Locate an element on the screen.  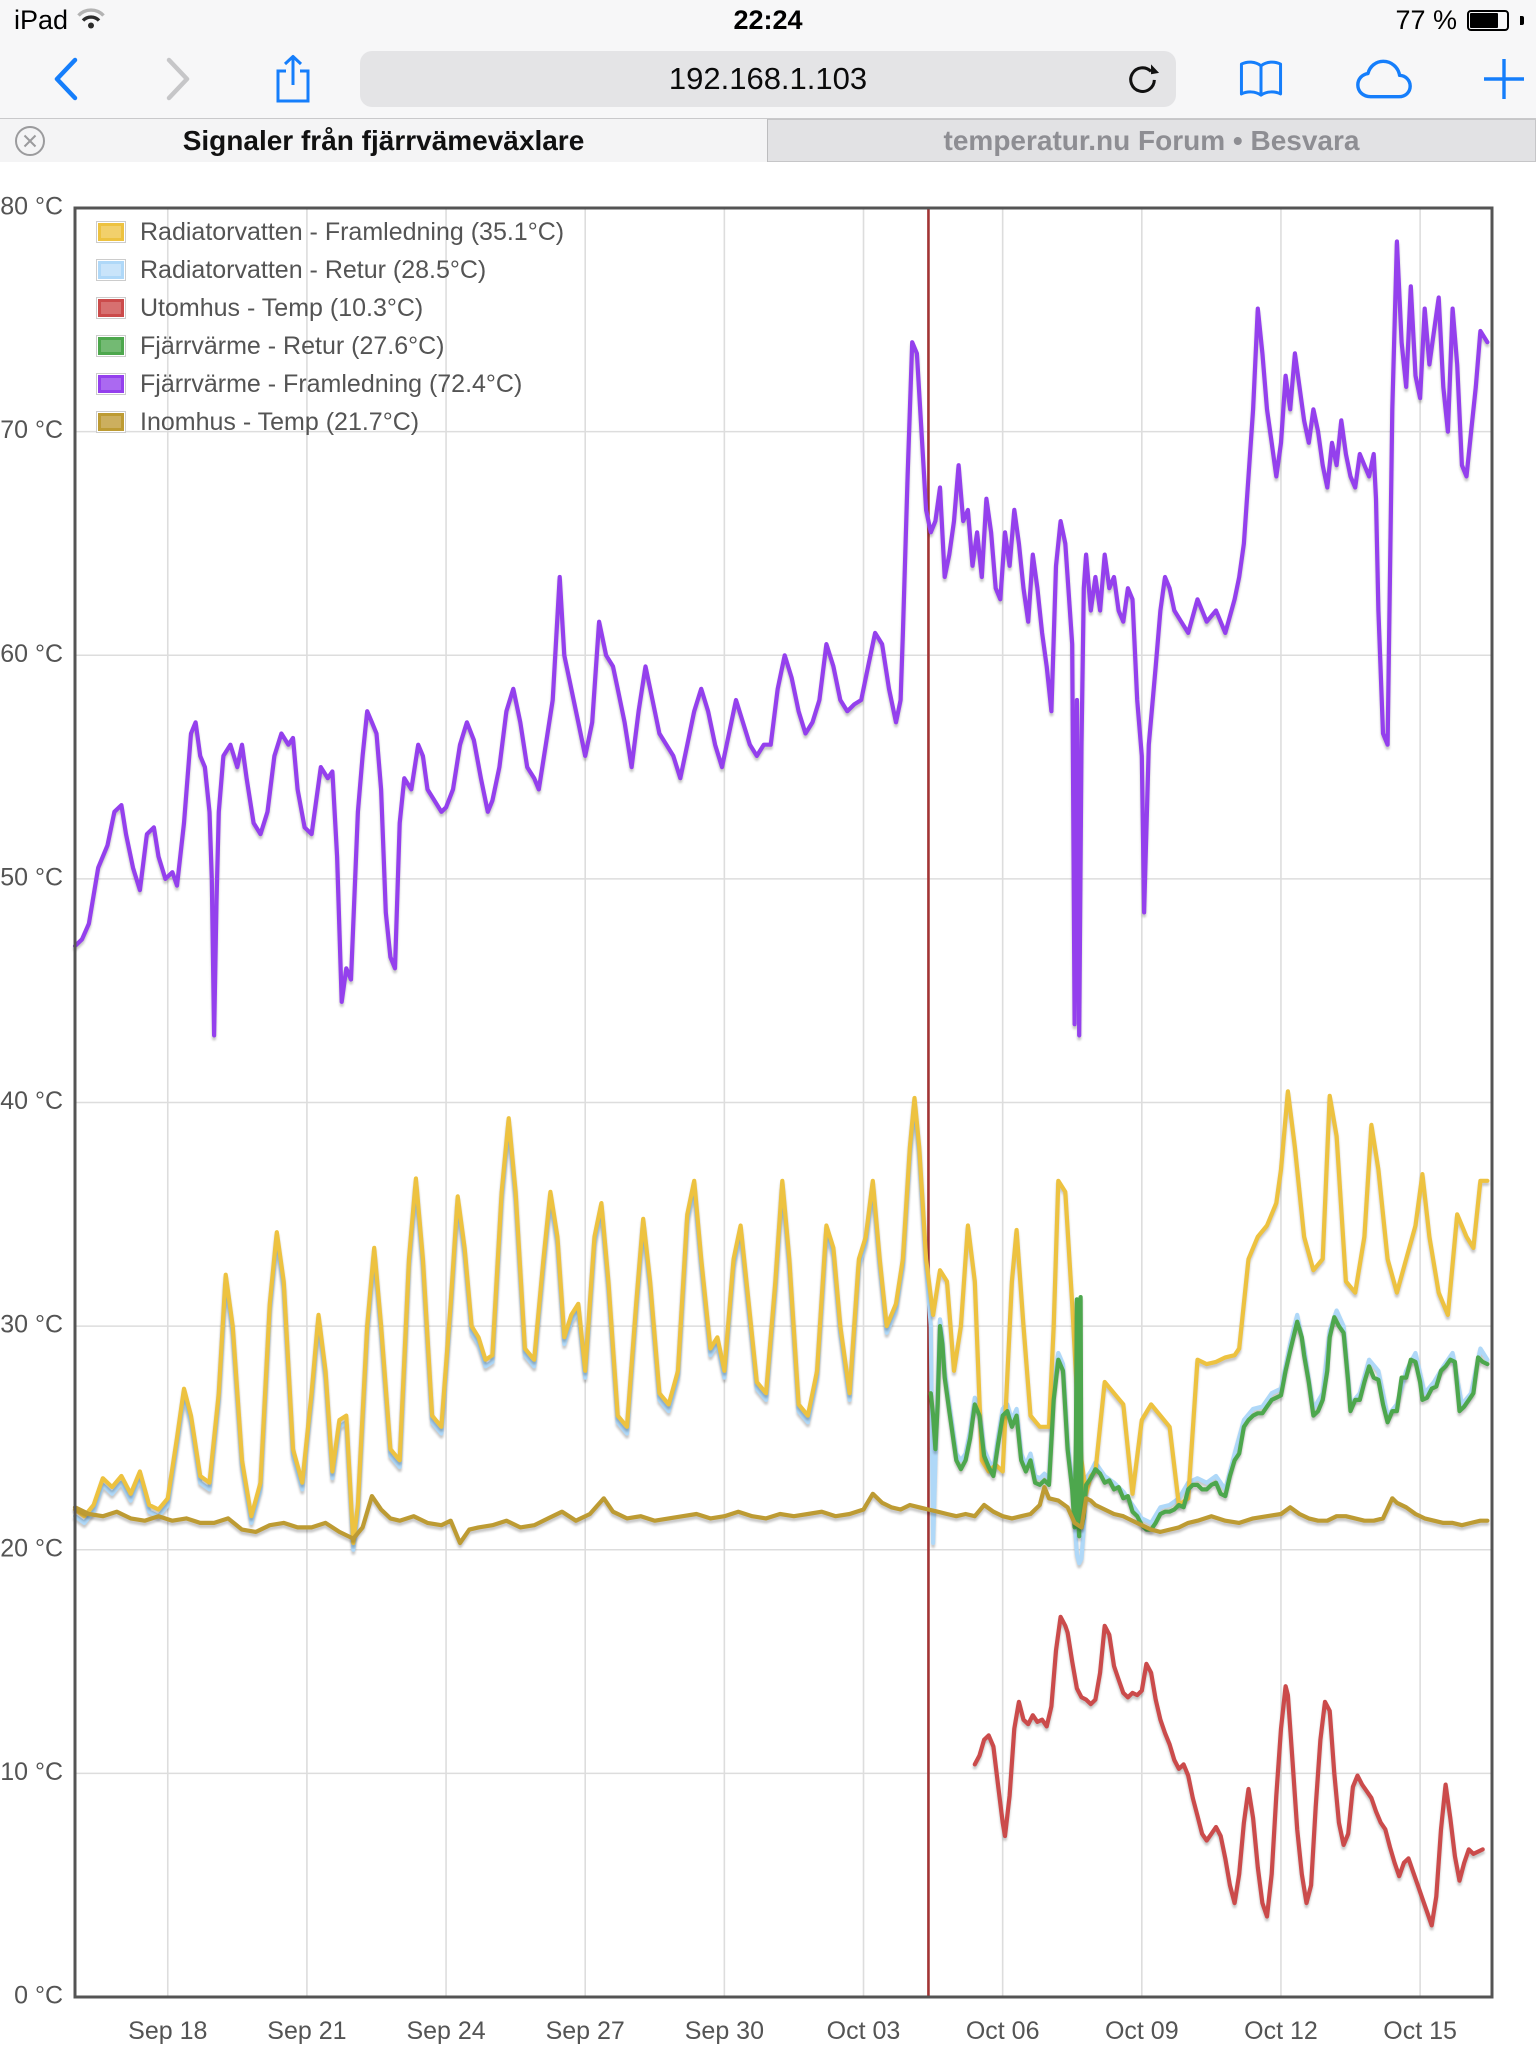
clock-label: 22:24 is located at coordinates (768, 19).